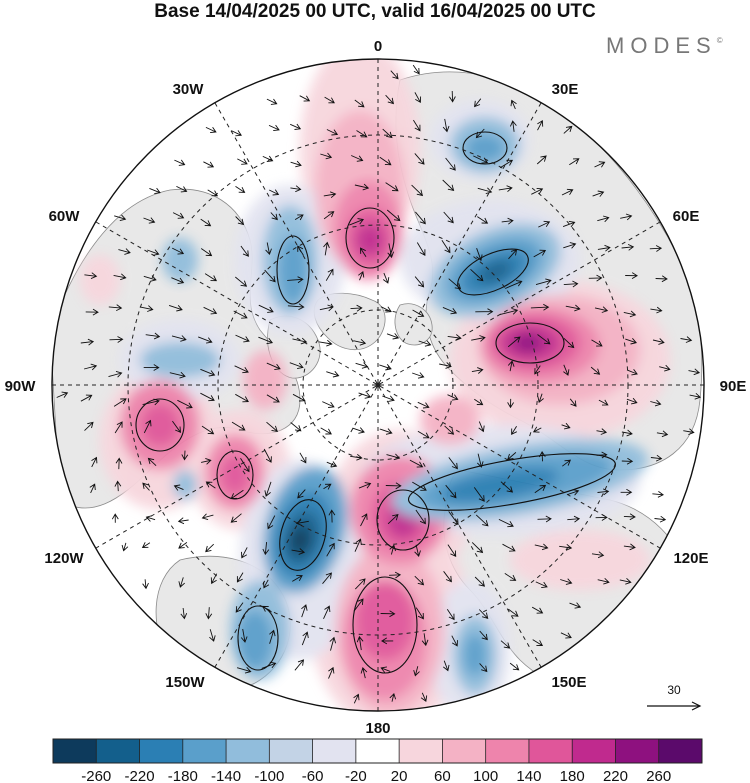 The height and width of the screenshot is (783, 750). I want to click on colorbar-tick-label: -60, so click(313, 775).